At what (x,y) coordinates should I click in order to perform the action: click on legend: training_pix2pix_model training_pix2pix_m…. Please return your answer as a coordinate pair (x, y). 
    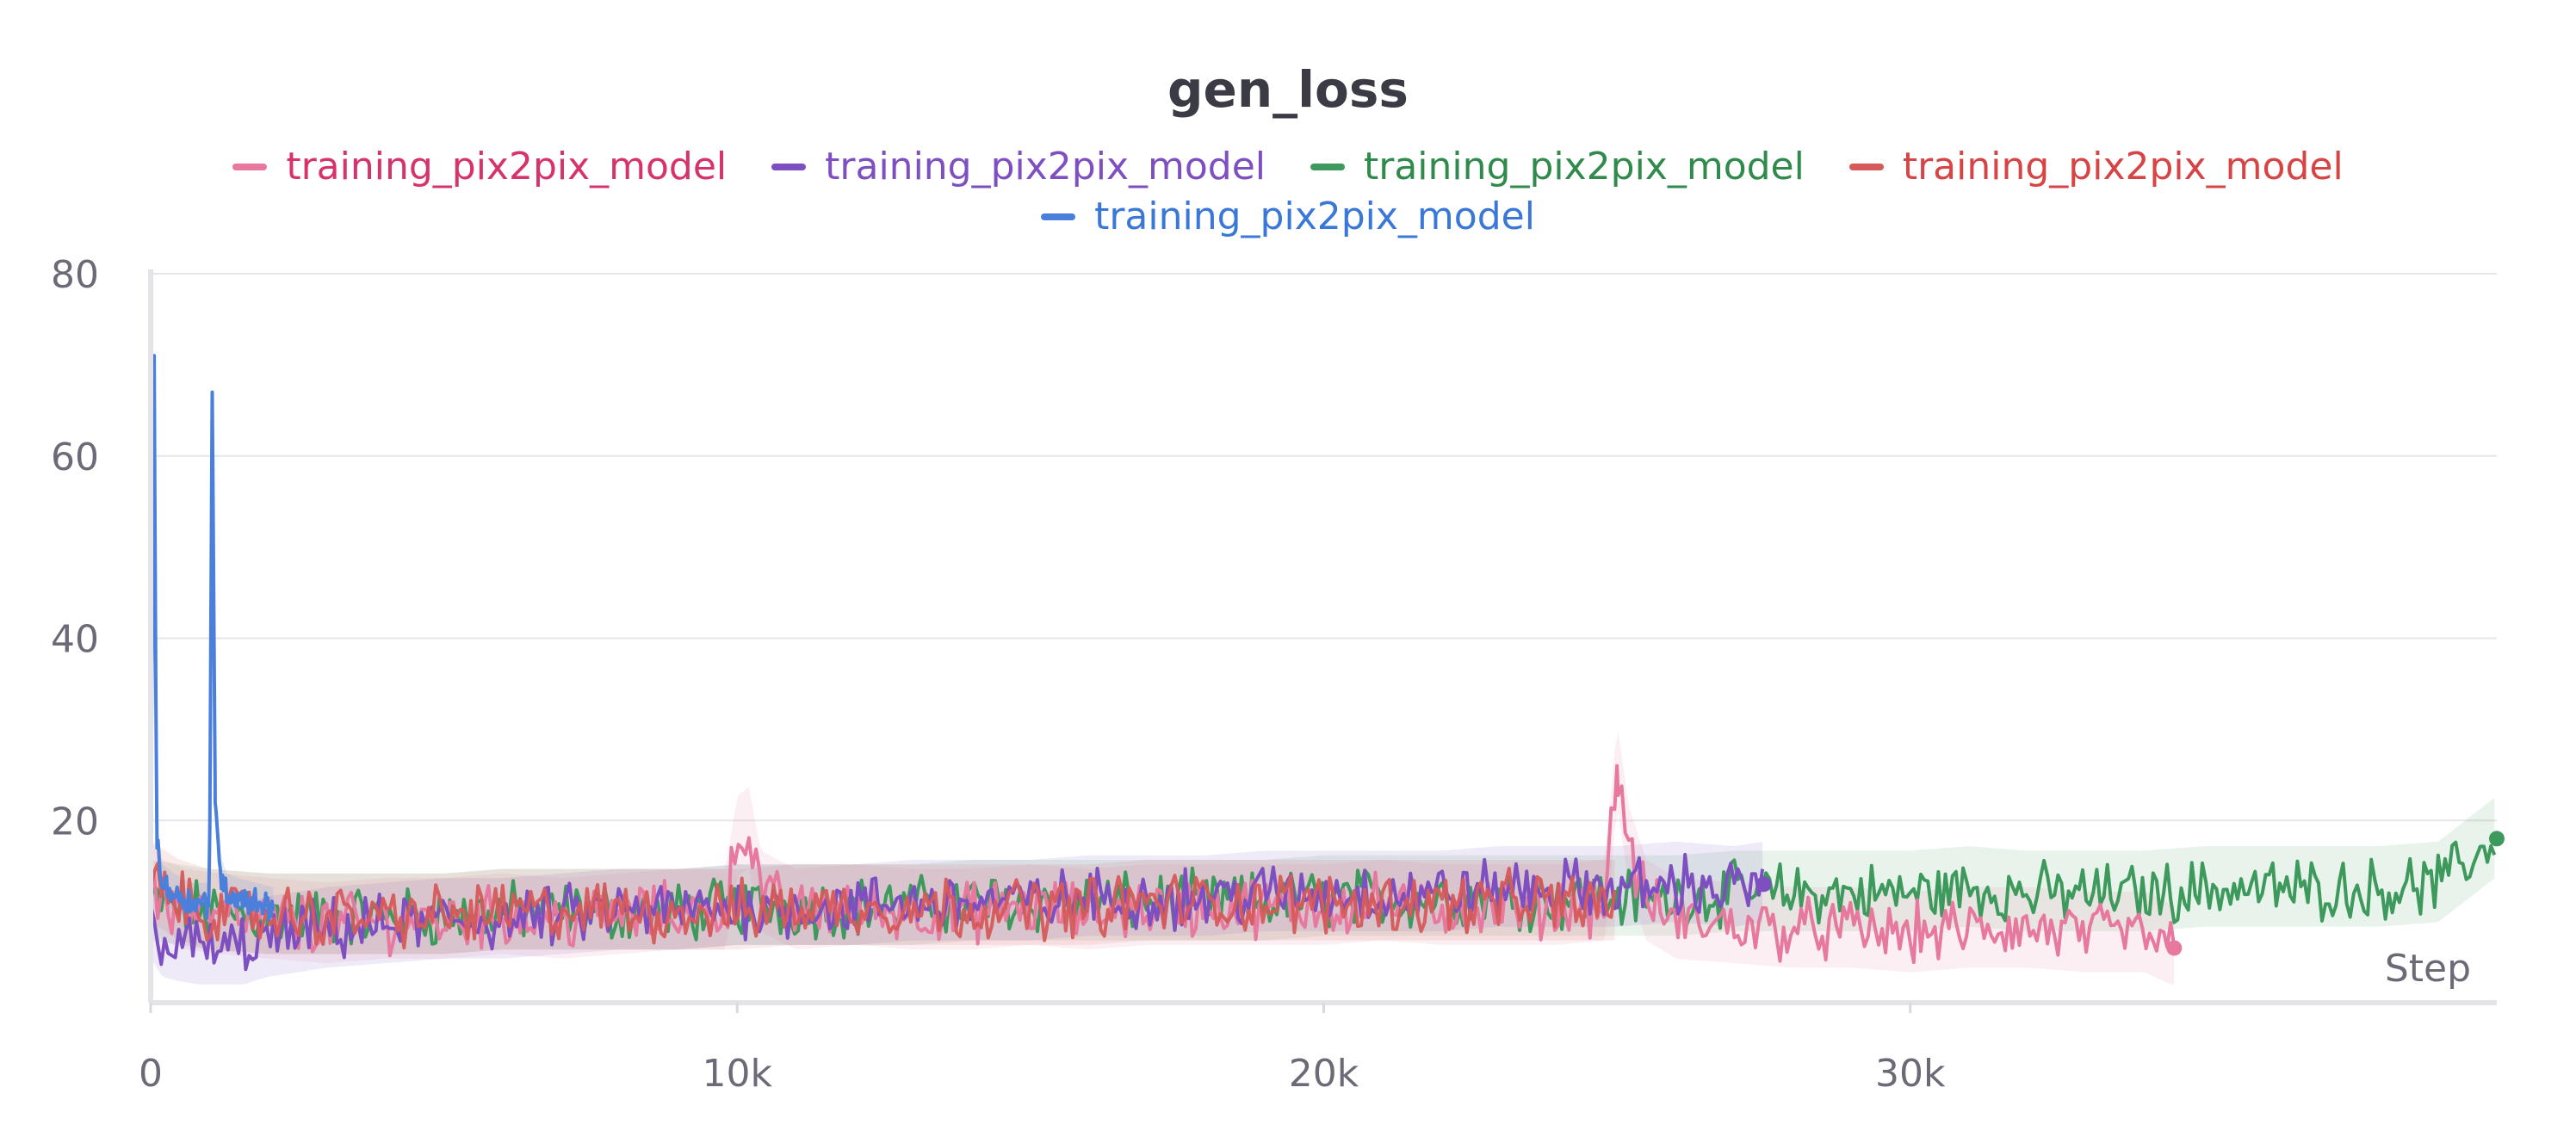
    Looking at the image, I should click on (1288, 192).